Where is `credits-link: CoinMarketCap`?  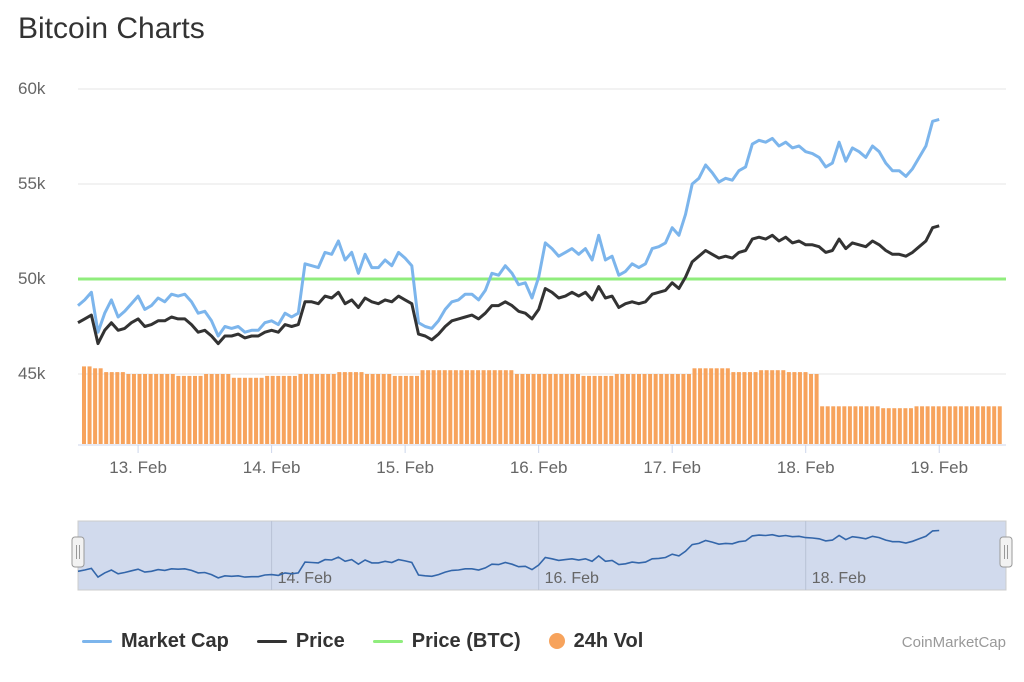
credits-link: CoinMarketCap is located at coordinates (953, 642).